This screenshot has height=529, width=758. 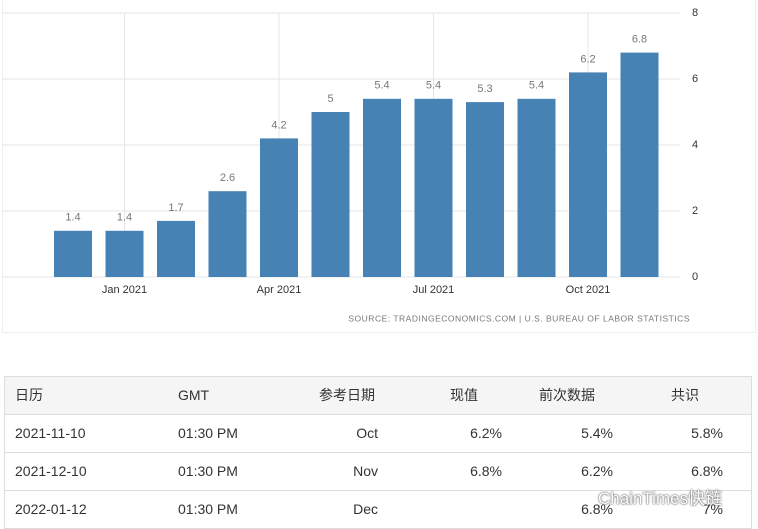 I want to click on table-cell: Dec, so click(x=365, y=509).